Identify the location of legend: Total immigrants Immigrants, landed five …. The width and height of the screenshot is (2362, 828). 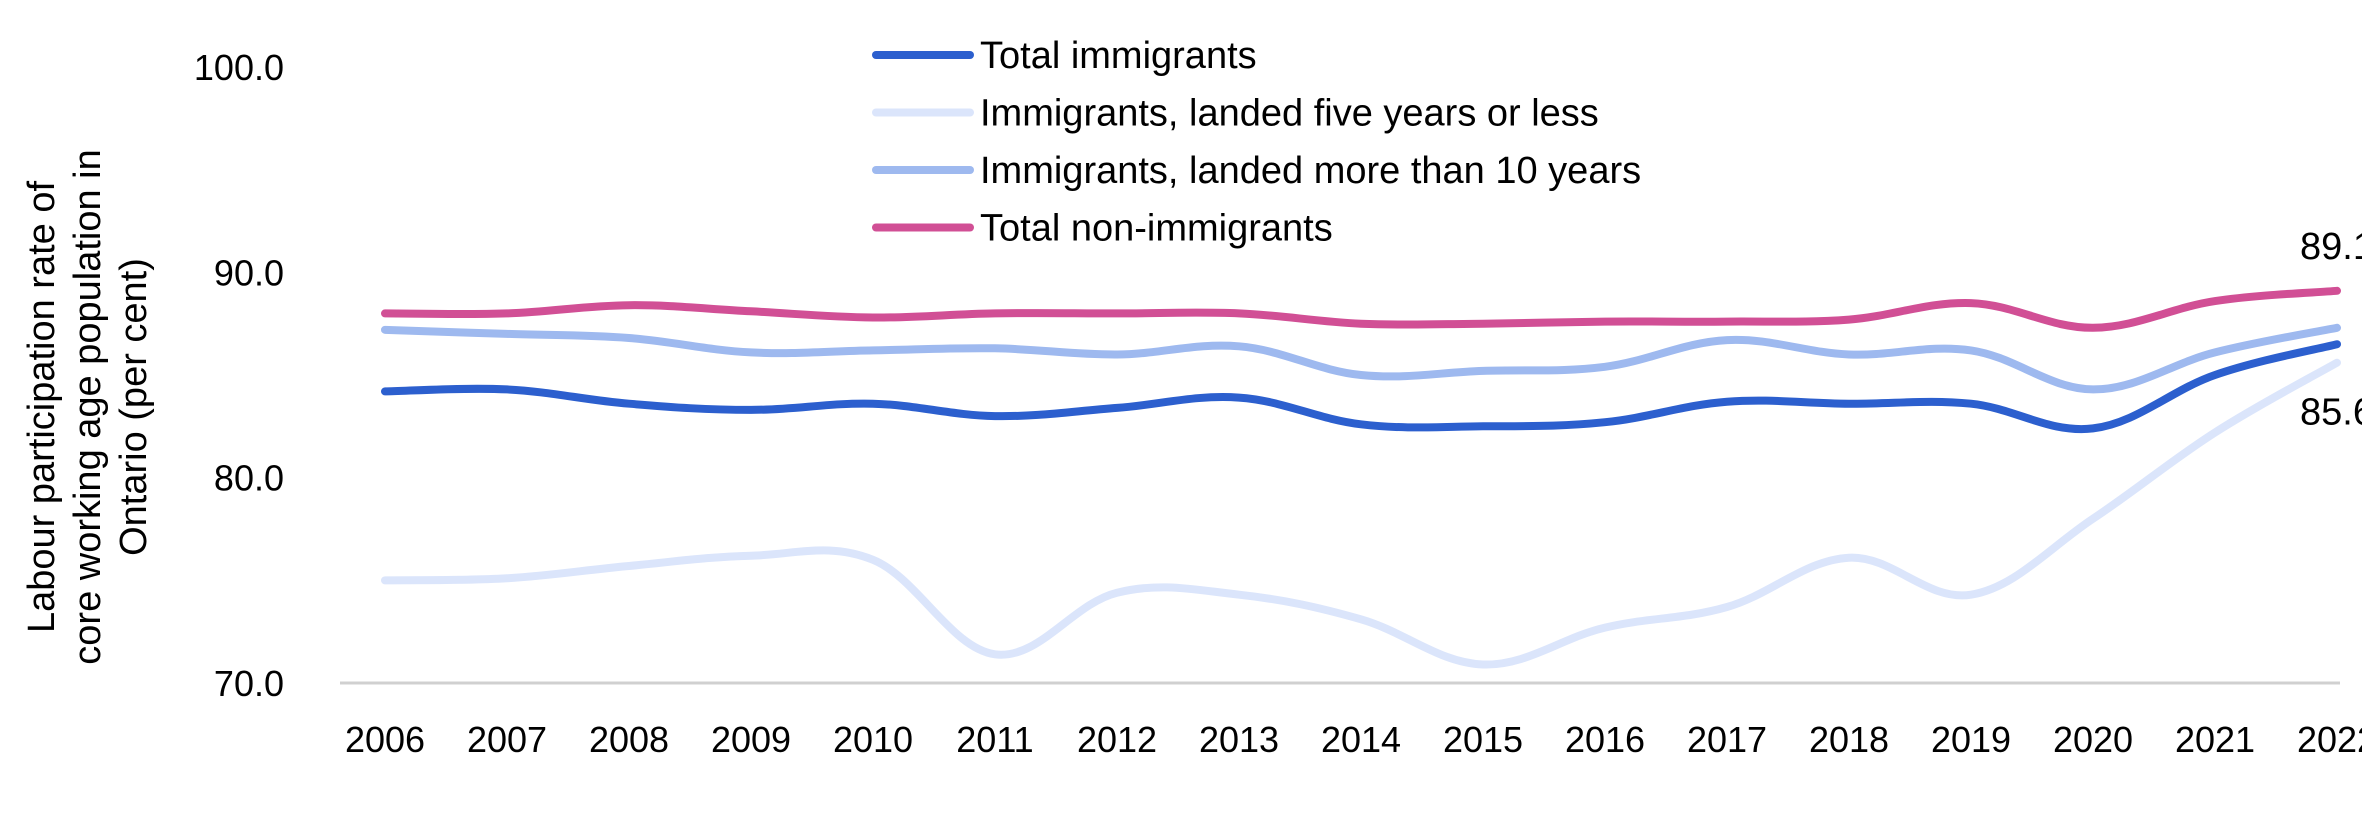
(1256, 142).